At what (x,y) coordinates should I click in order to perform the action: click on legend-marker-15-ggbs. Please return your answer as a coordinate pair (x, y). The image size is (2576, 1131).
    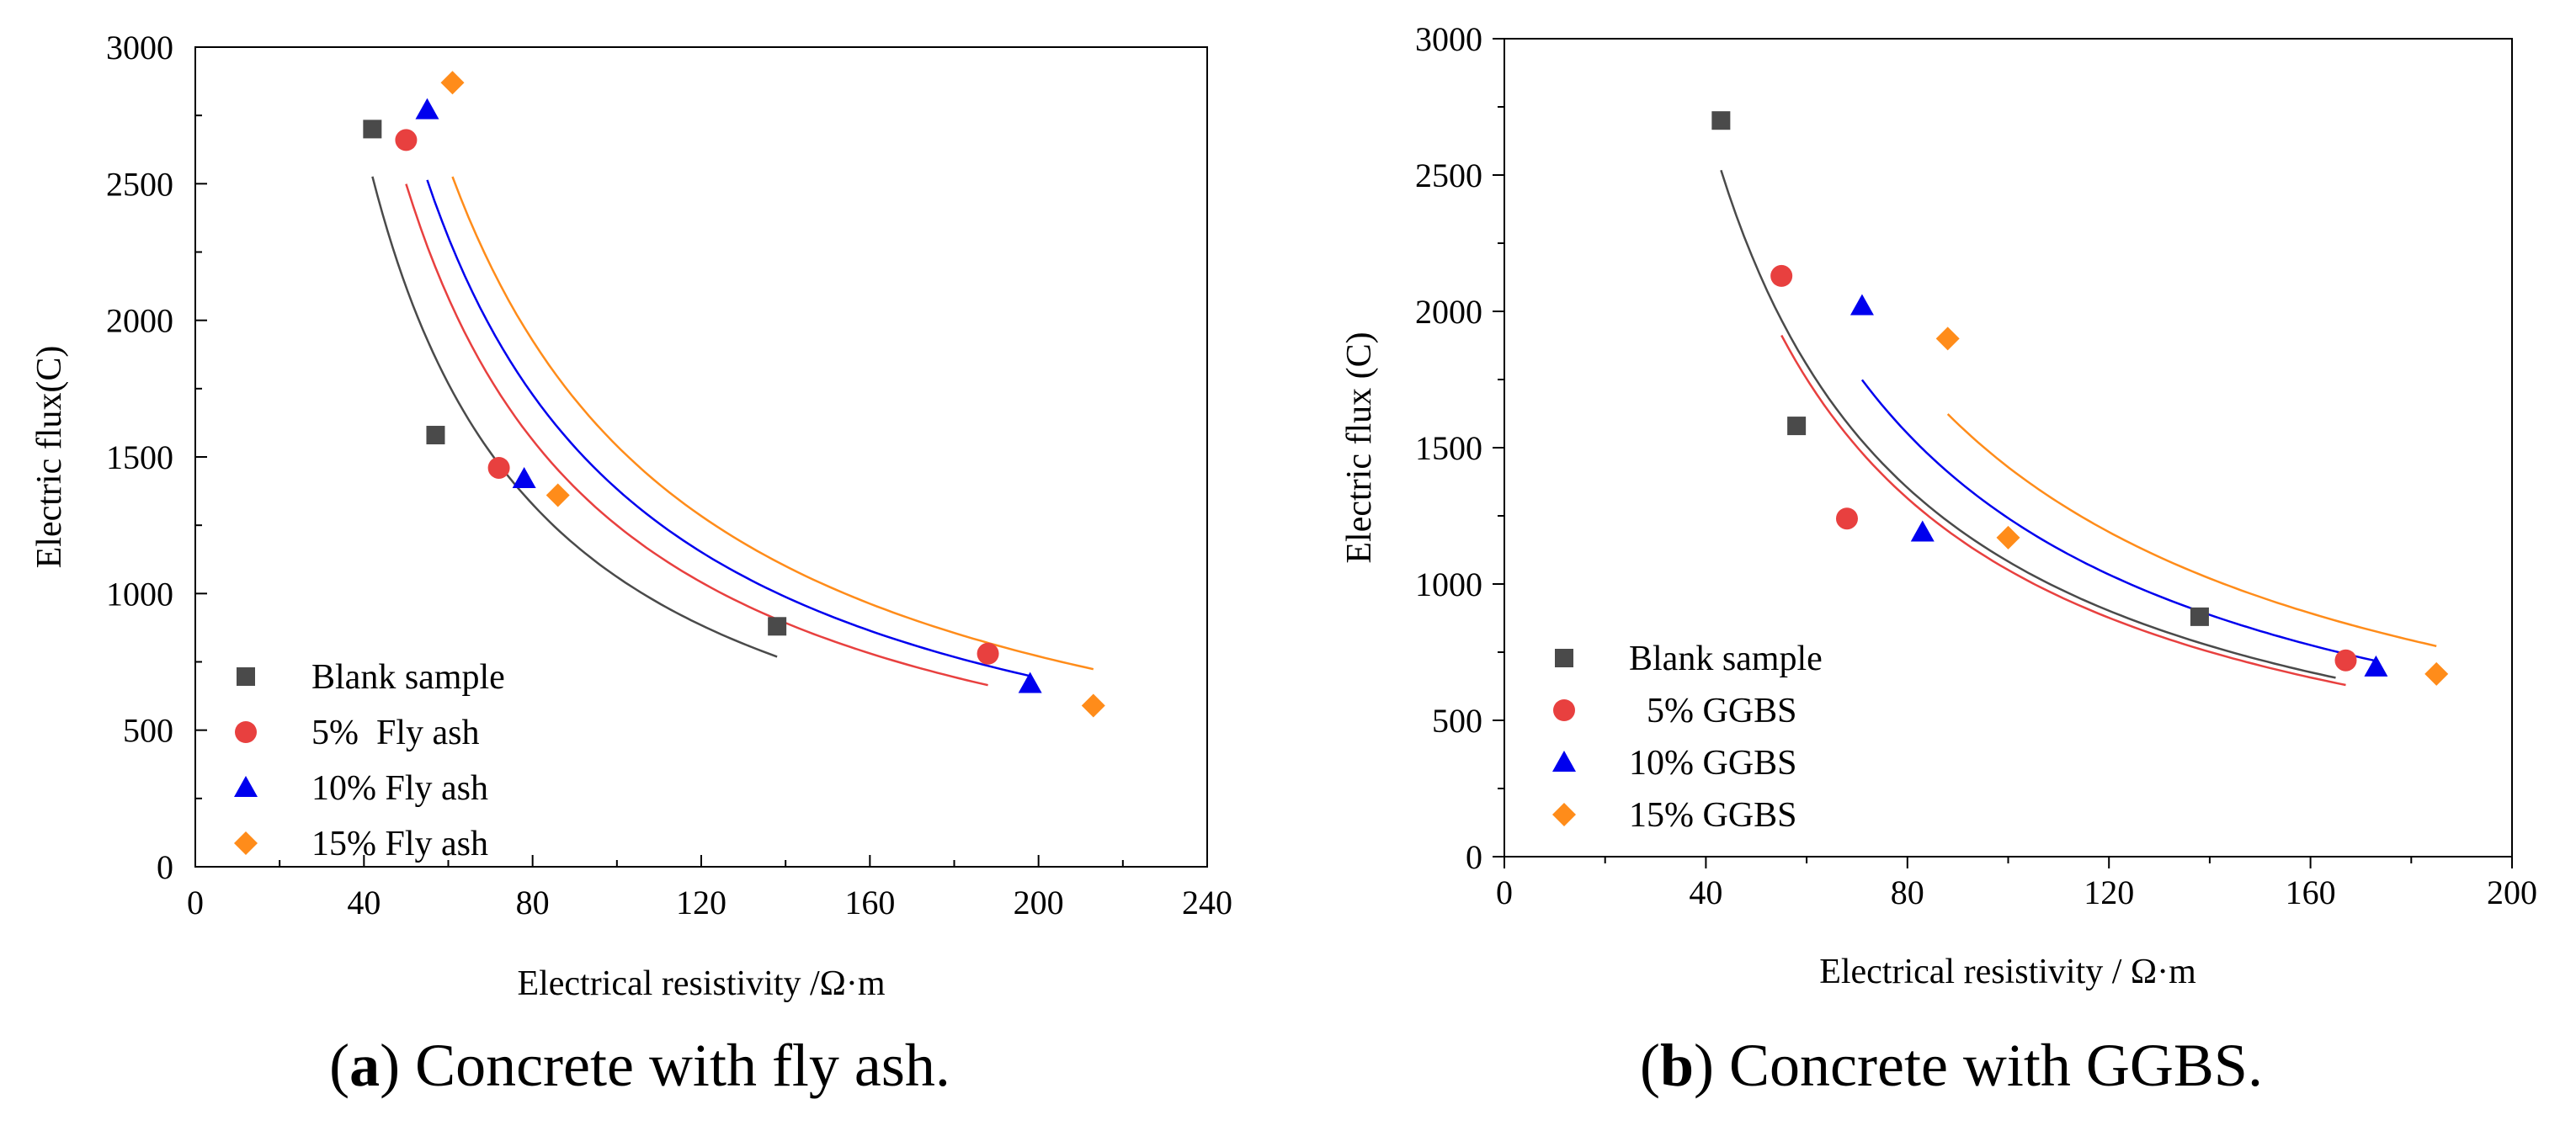
    Looking at the image, I should click on (1564, 814).